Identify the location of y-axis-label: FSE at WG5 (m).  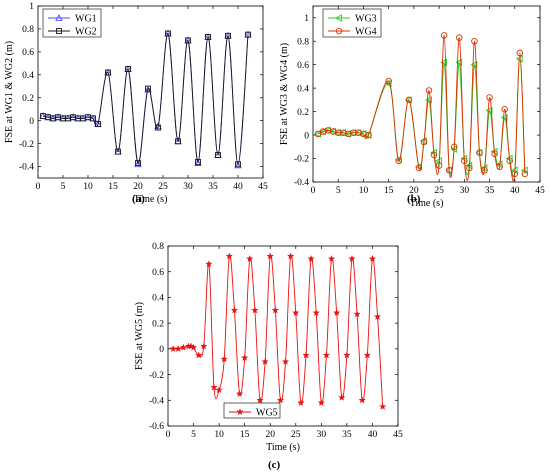
(139, 336).